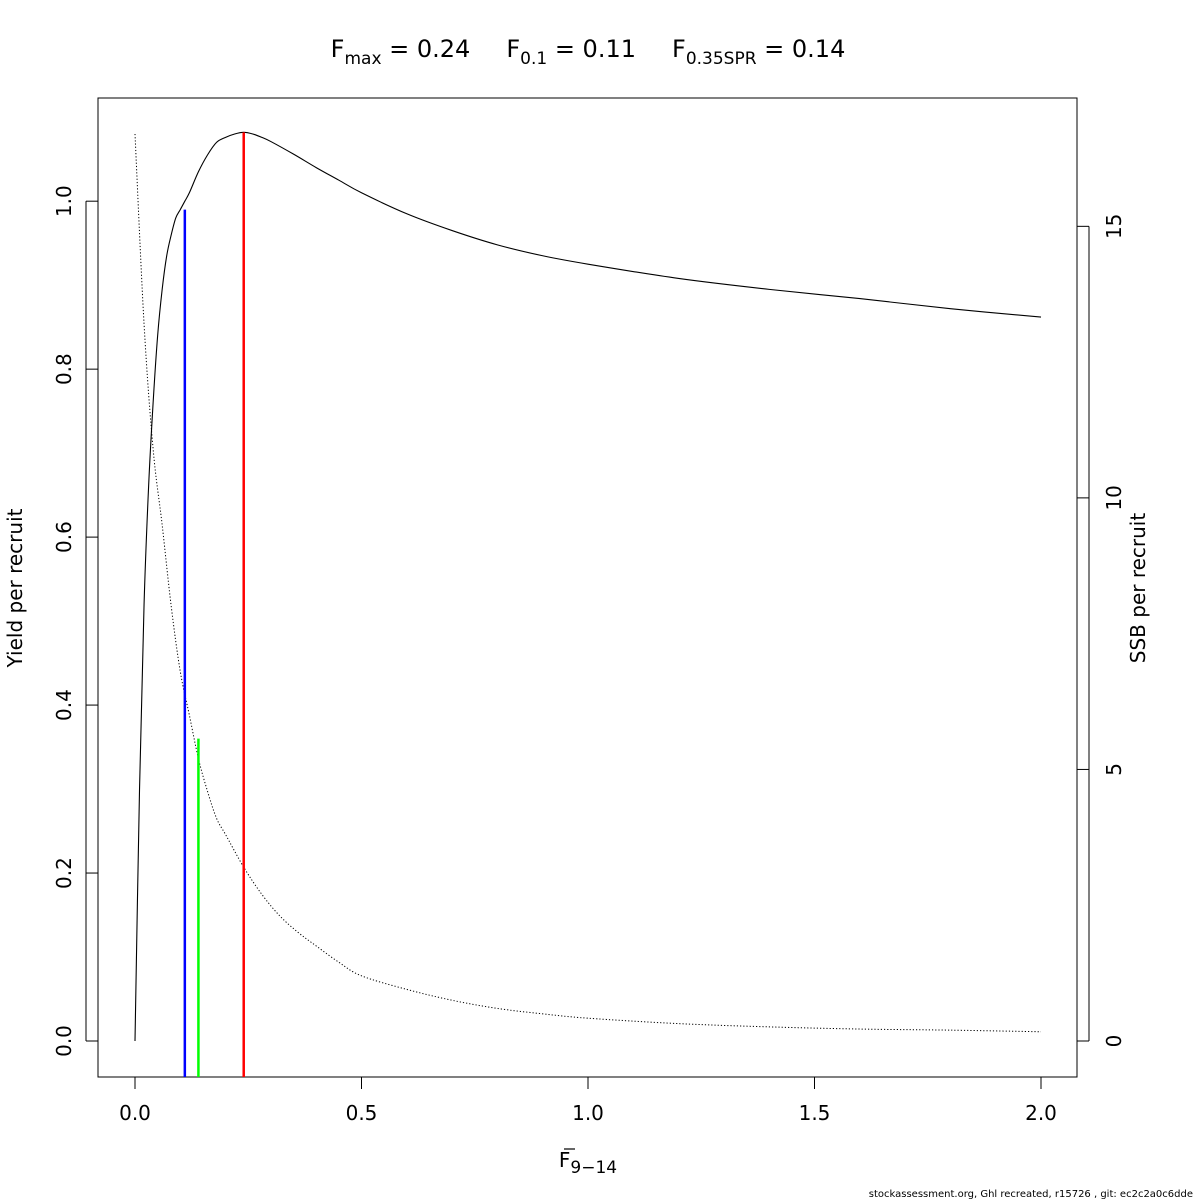 Image resolution: width=1200 pixels, height=1200 pixels. What do you see at coordinates (1114, 226) in the screenshot?
I see `y-right-tick-label: 15` at bounding box center [1114, 226].